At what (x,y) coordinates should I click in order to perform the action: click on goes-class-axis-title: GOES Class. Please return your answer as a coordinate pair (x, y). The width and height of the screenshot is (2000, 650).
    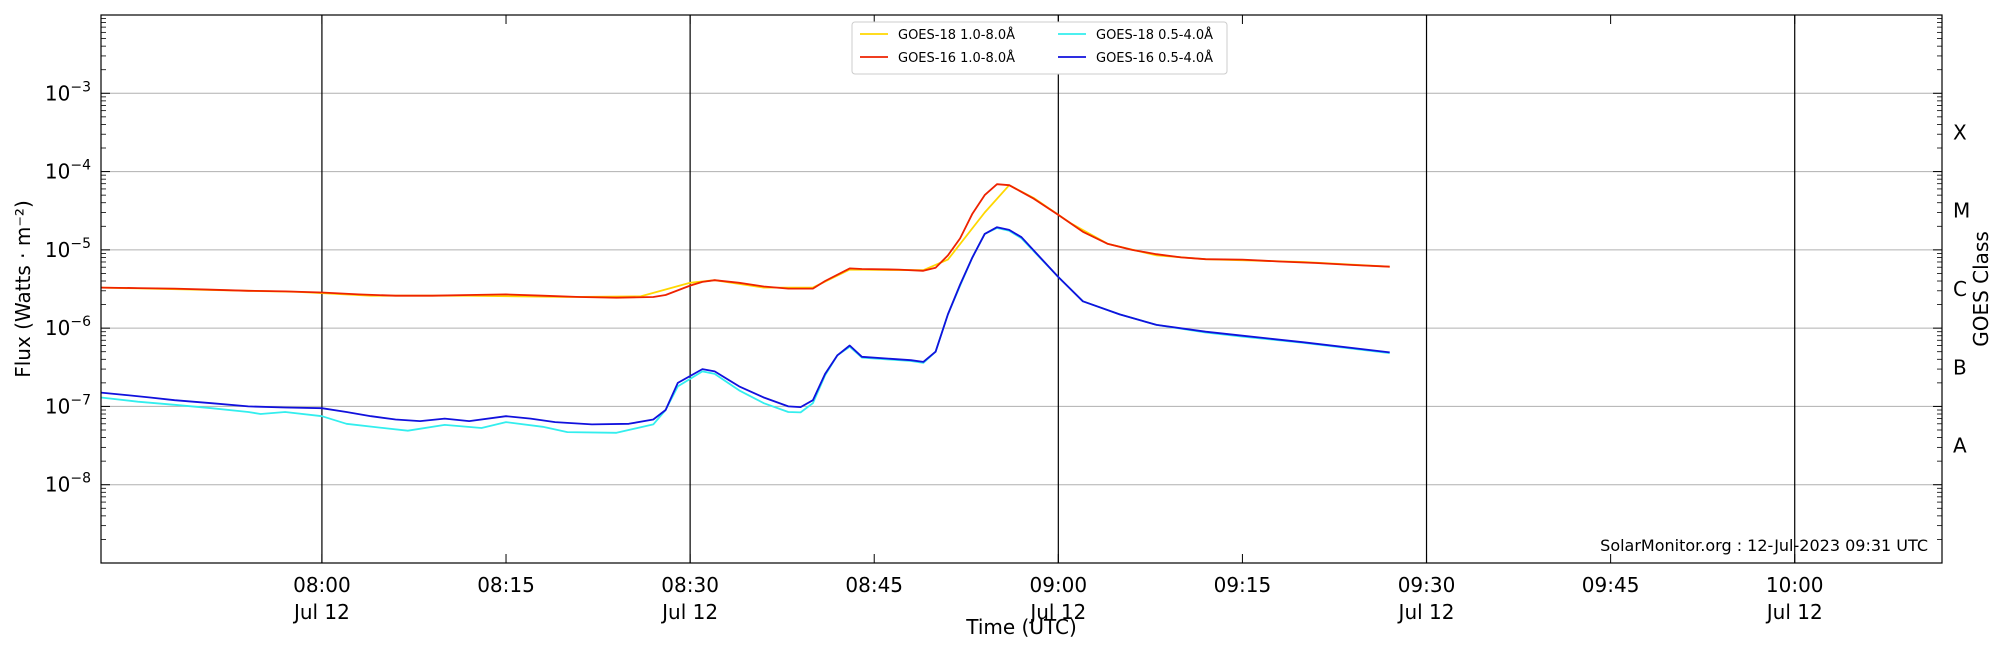
    Looking at the image, I should click on (1981, 289).